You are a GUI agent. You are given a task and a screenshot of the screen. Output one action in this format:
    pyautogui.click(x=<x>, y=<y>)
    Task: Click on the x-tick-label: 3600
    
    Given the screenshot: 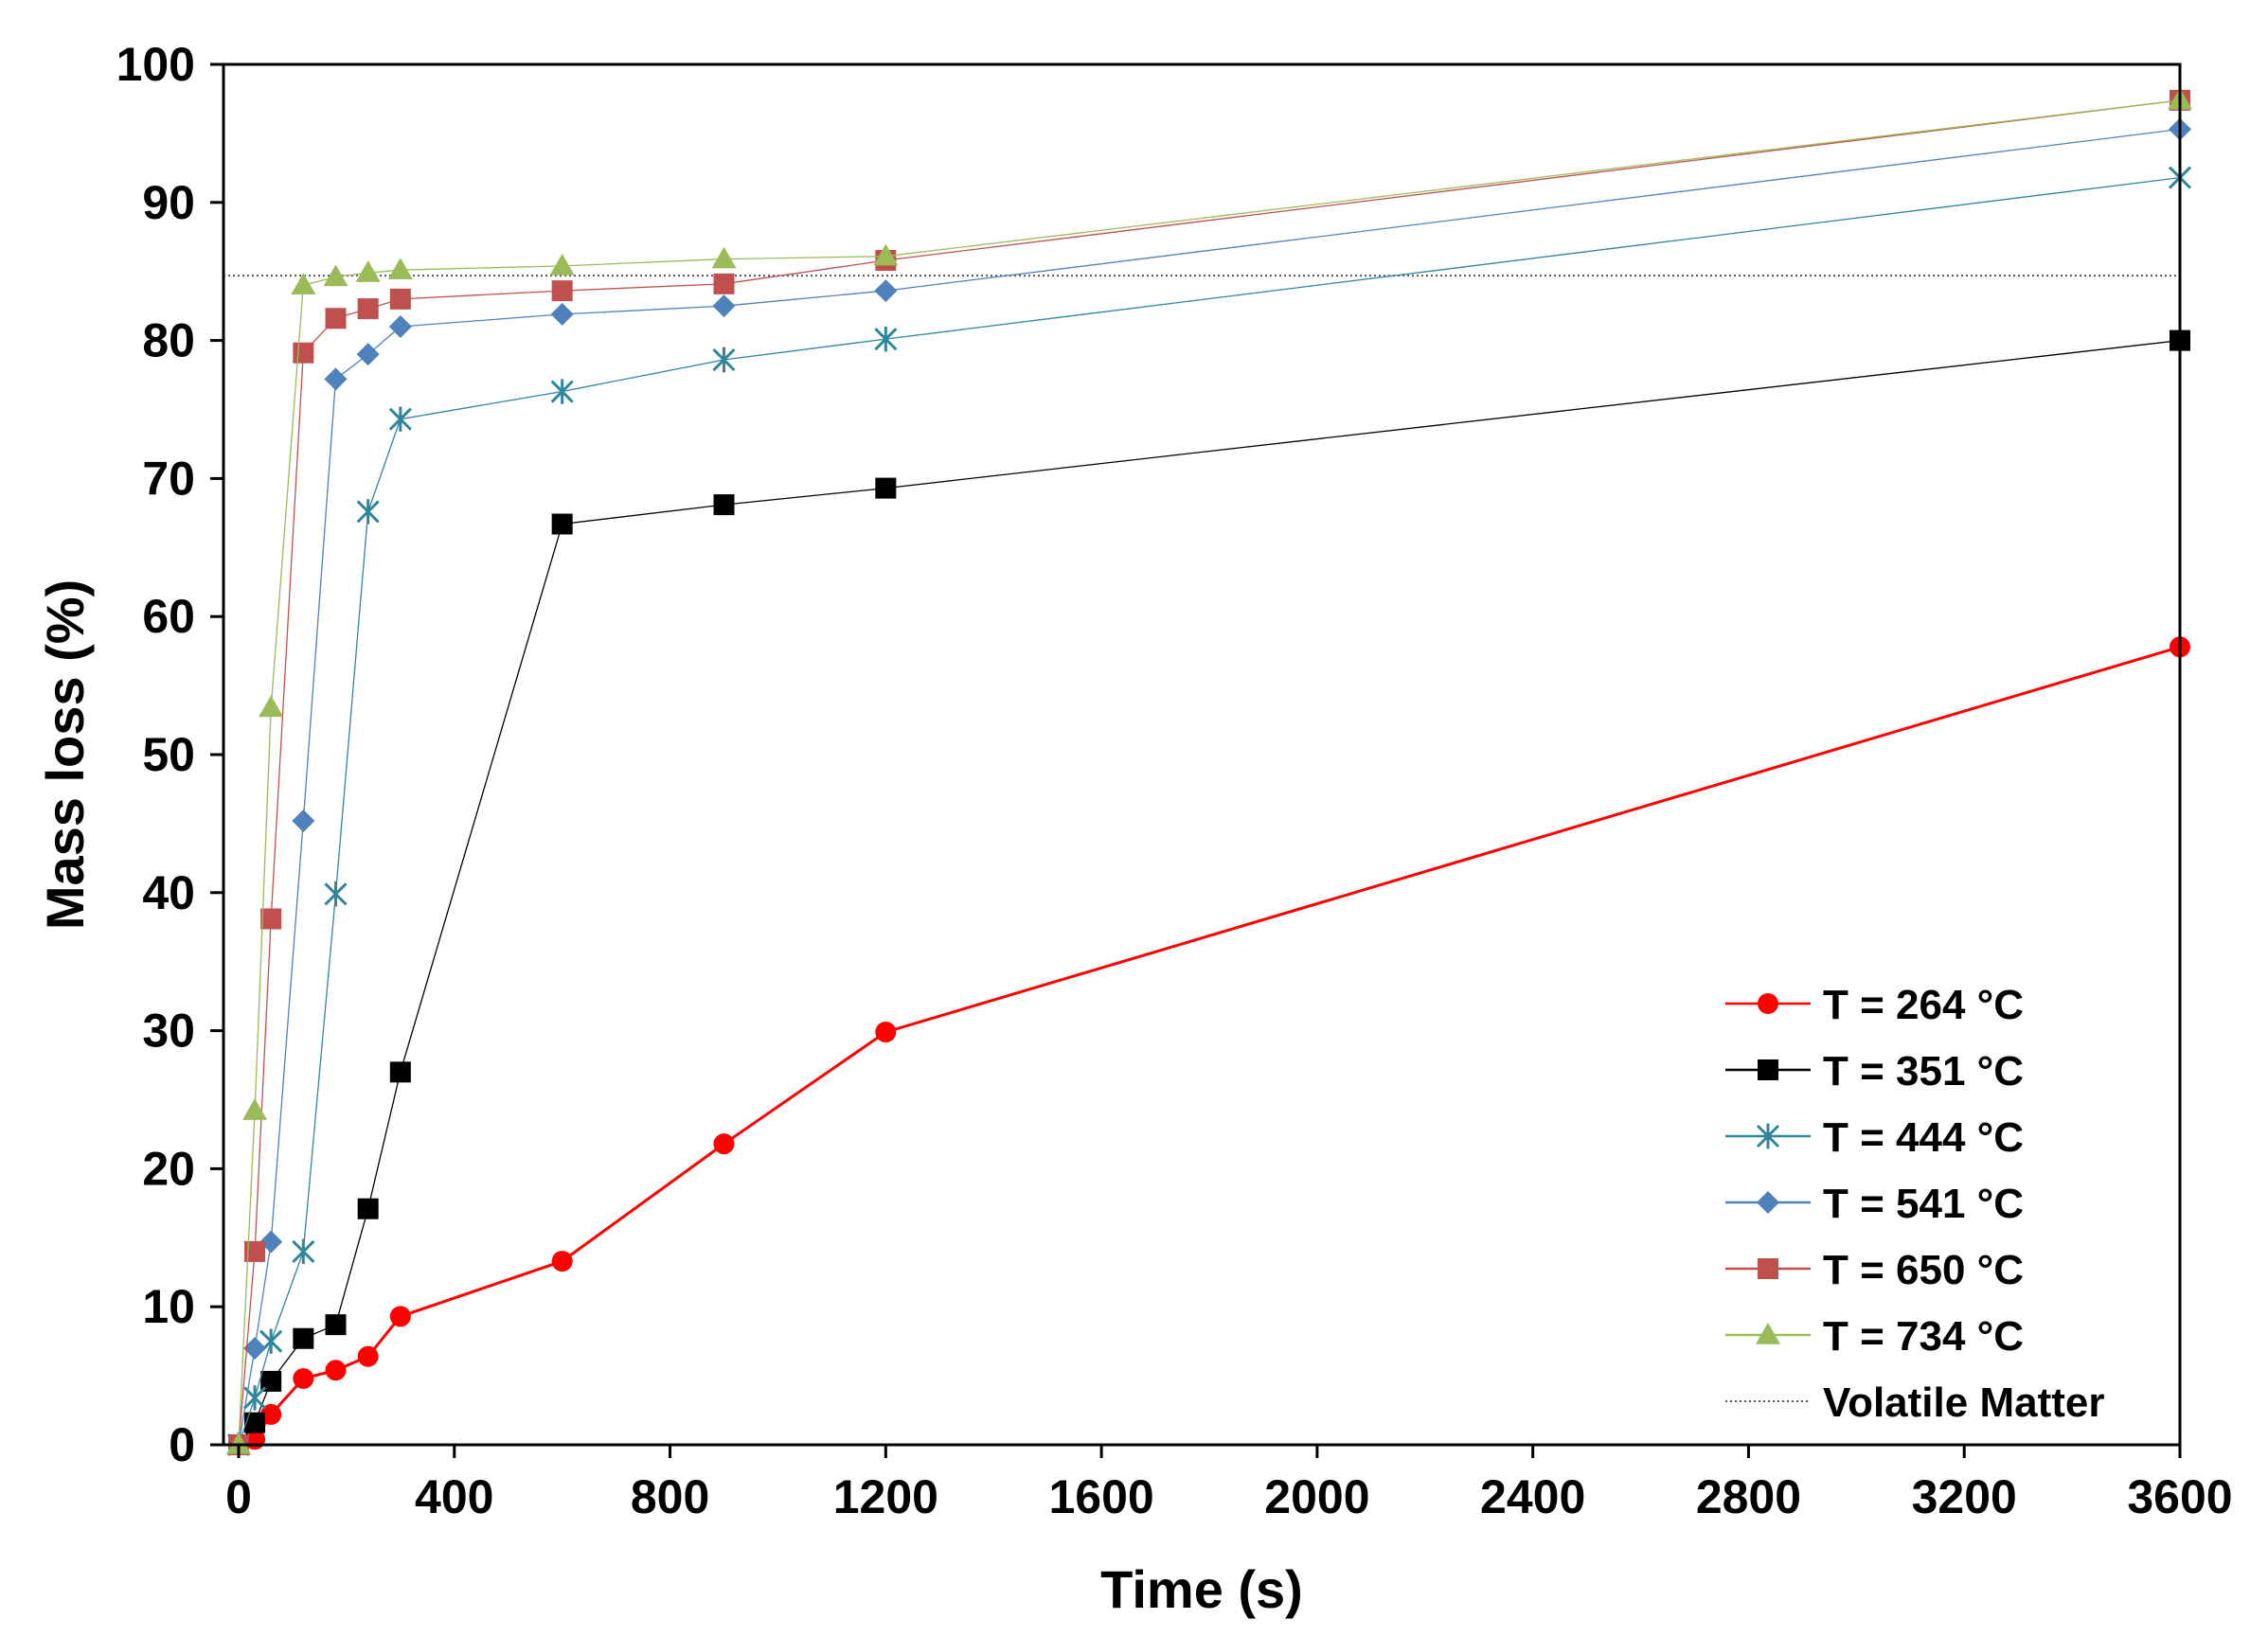 What is the action you would take?
    pyautogui.click(x=2179, y=1496)
    